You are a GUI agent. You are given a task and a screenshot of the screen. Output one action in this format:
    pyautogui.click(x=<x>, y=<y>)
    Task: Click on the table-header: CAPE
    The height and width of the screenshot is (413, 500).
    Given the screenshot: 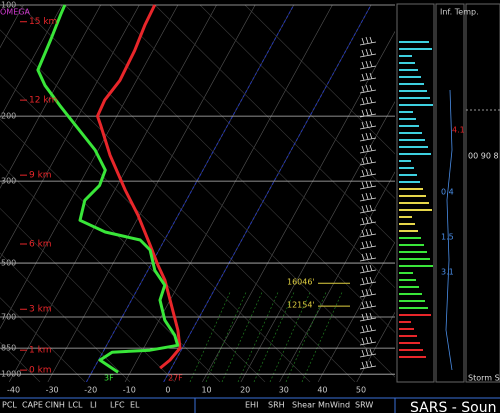 What is the action you would take?
    pyautogui.click(x=32, y=405)
    